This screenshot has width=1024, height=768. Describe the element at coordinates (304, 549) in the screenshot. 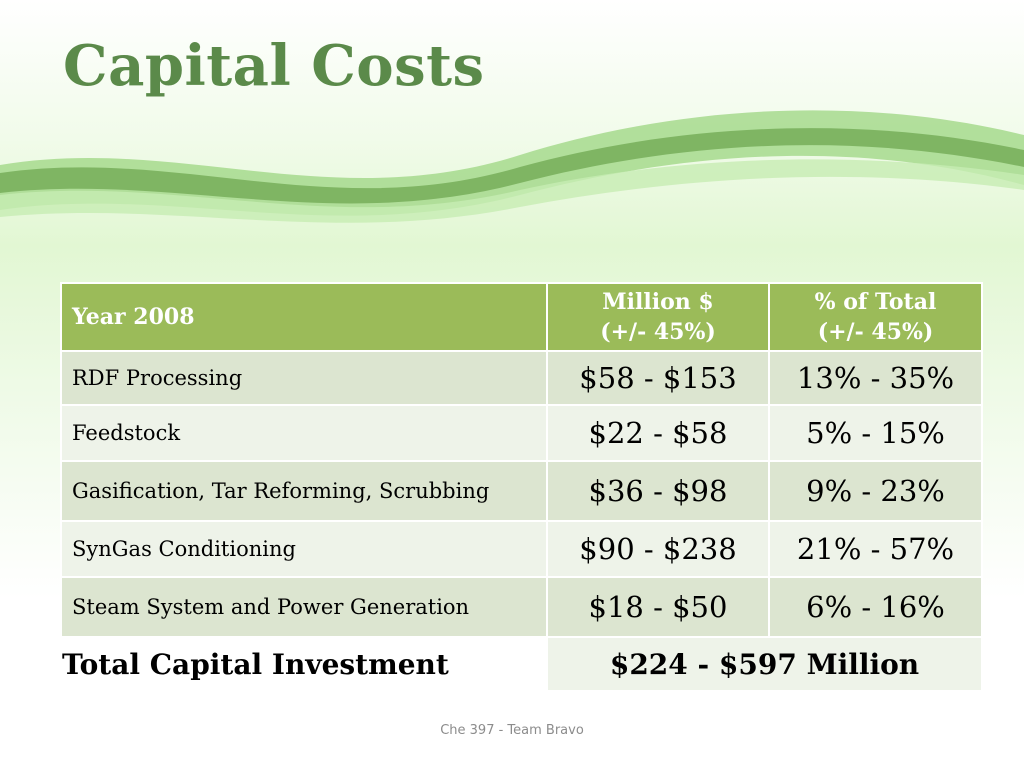

I see `row-item: SynGas Conditioning` at that location.